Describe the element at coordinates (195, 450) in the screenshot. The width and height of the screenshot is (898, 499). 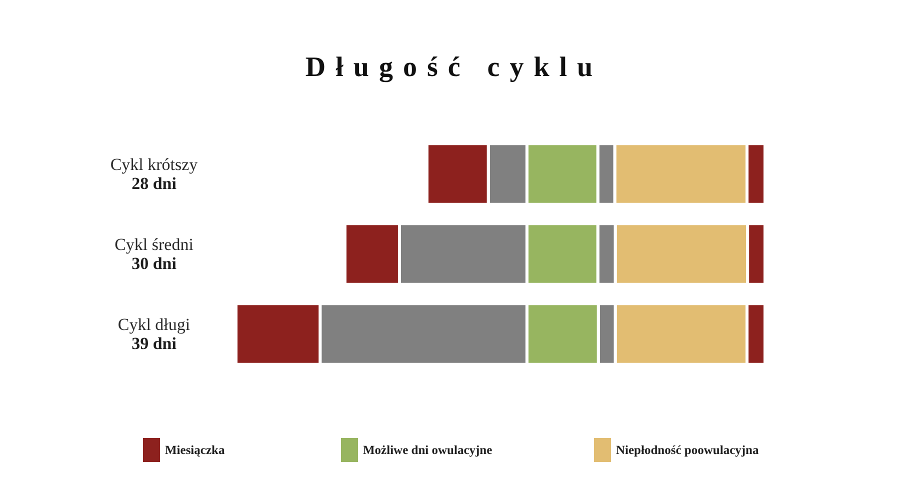
I see `legend-label: Miesiączka` at that location.